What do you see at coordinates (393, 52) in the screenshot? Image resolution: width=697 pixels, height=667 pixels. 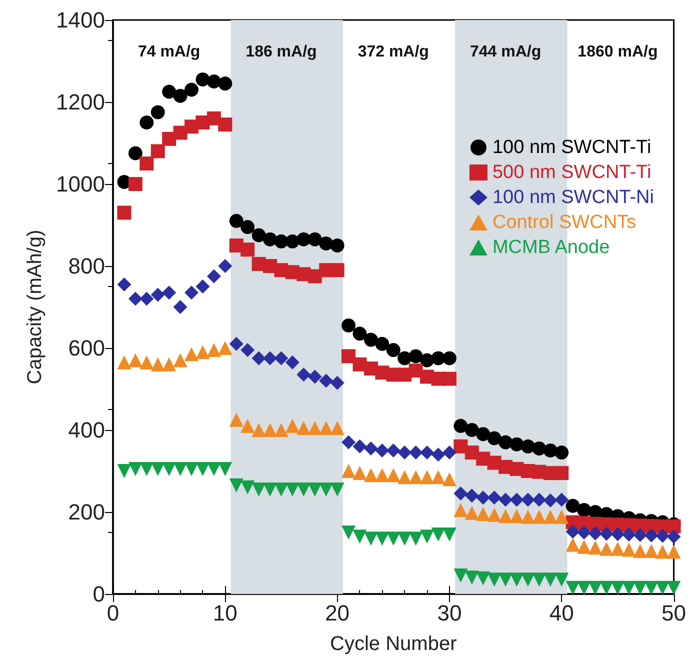 I see `annotation: 372 mA/g` at bounding box center [393, 52].